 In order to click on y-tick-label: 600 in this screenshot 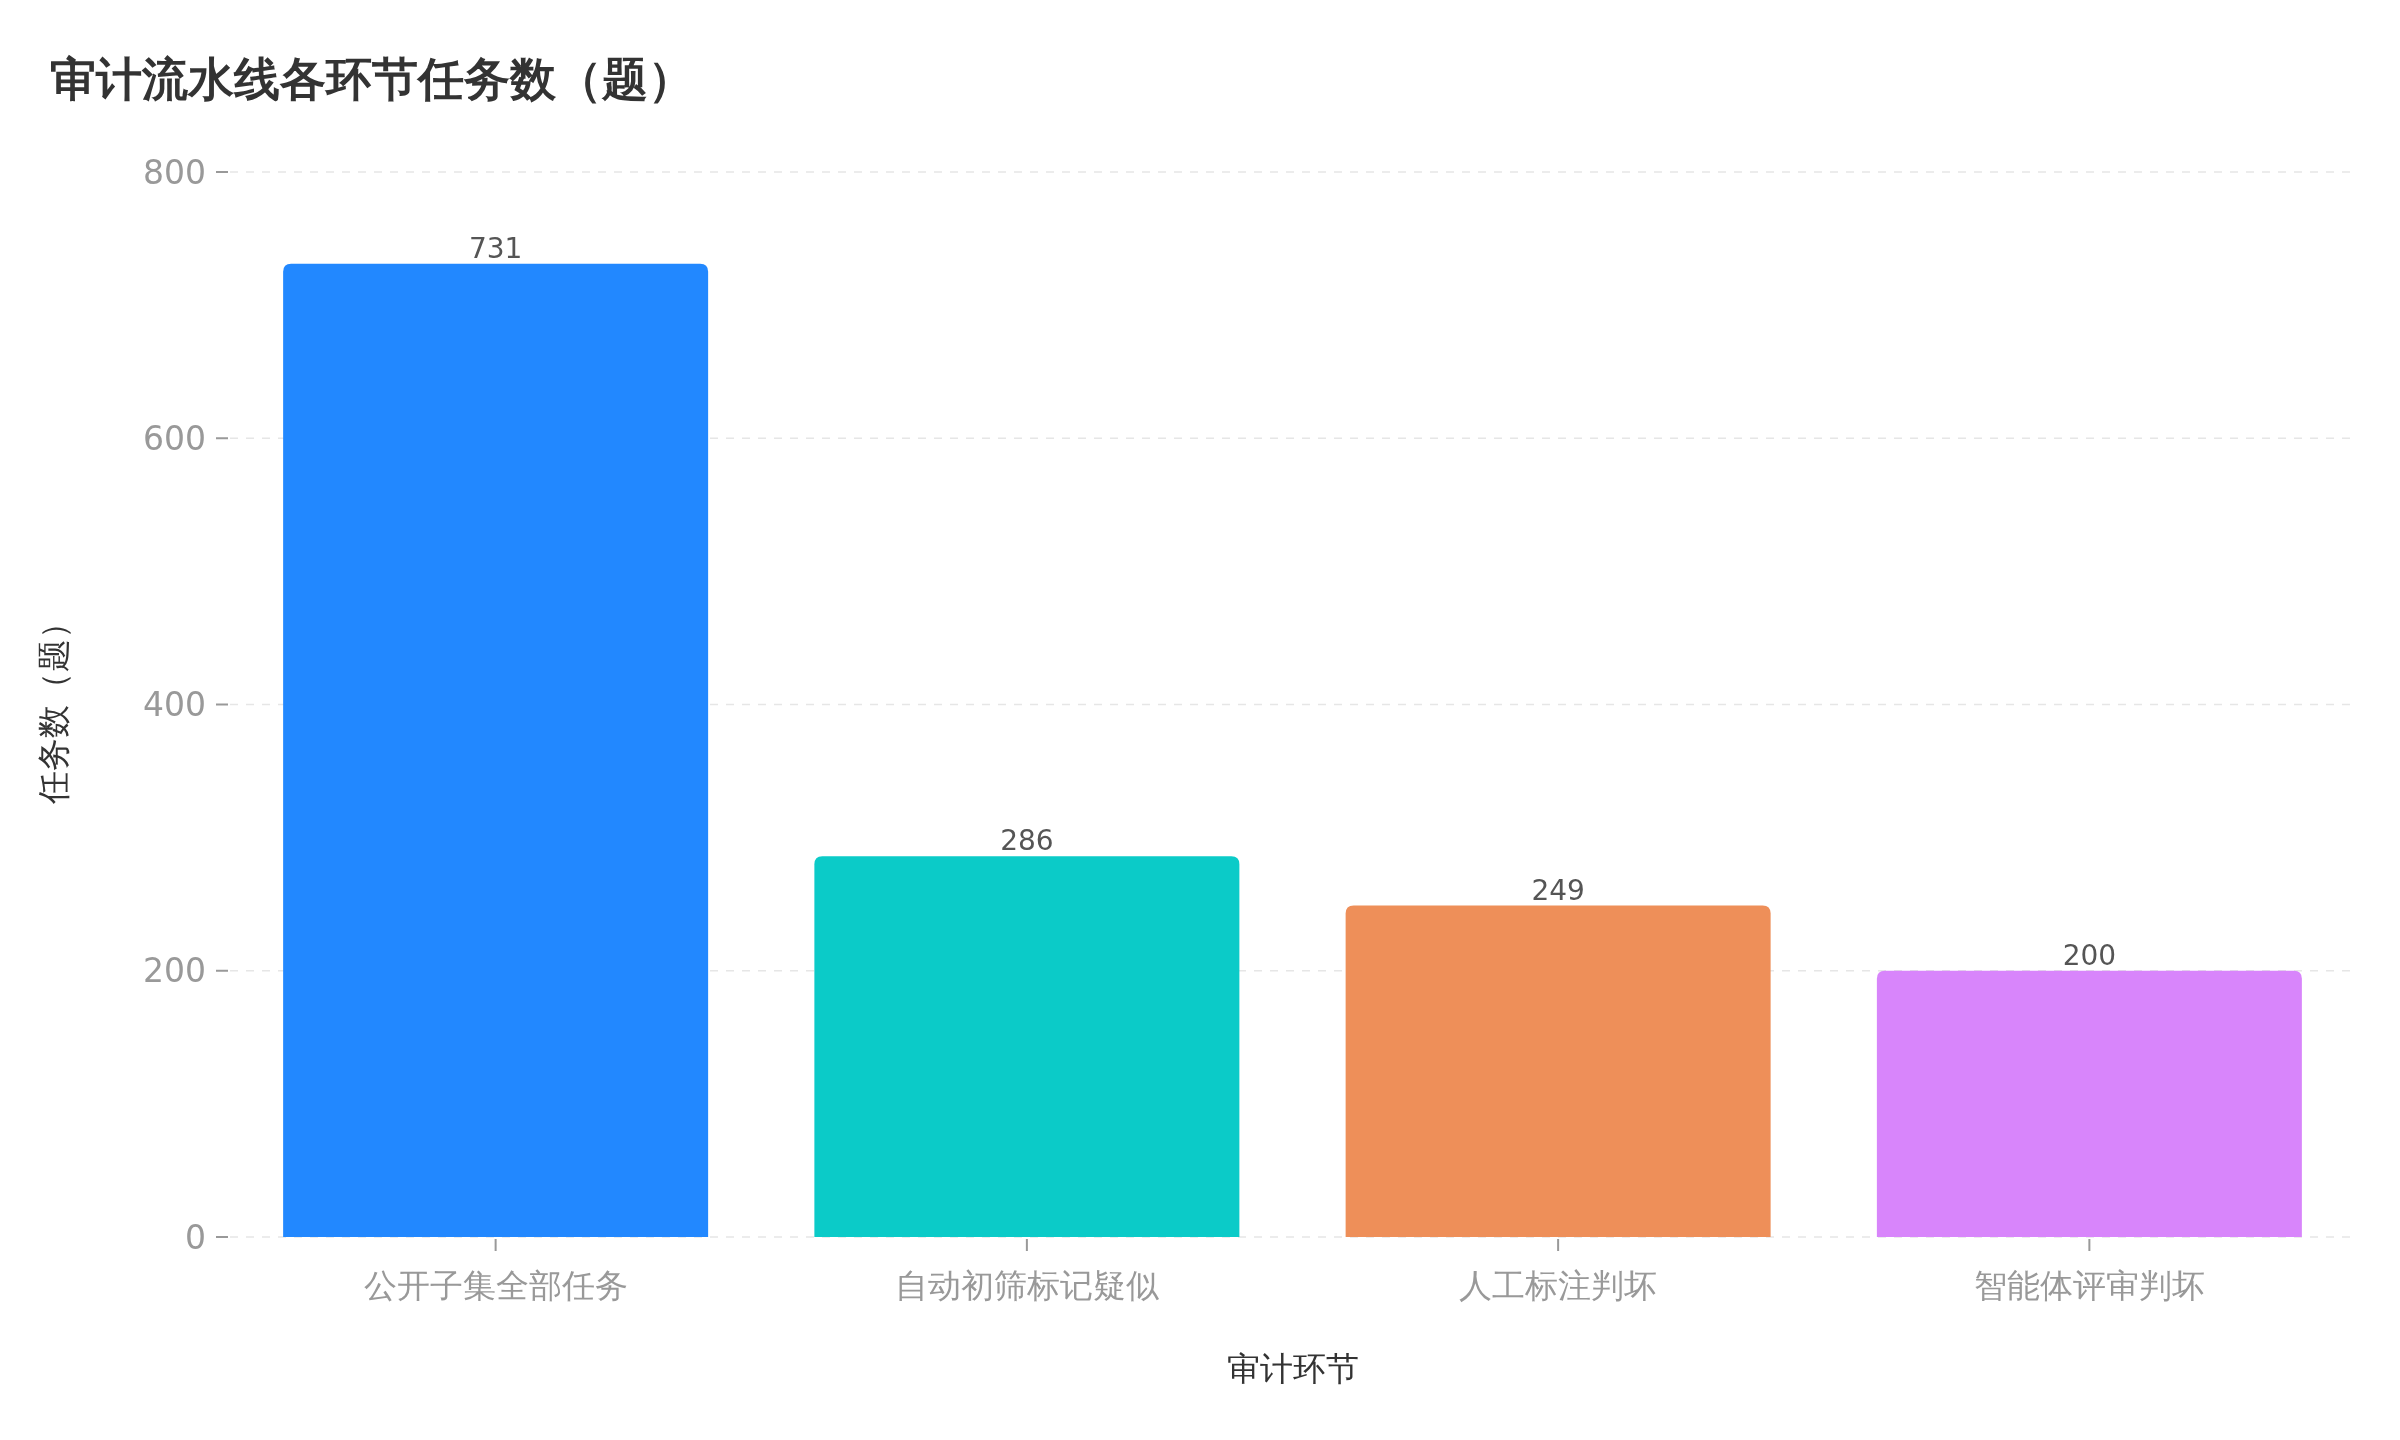, I will do `click(174, 438)`.